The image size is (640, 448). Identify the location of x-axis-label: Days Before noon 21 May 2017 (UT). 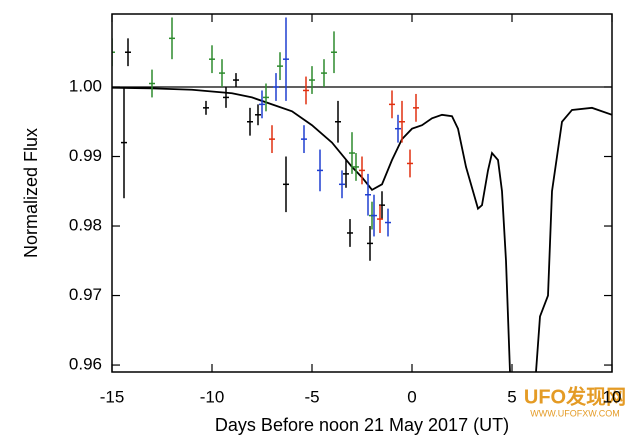
(362, 425).